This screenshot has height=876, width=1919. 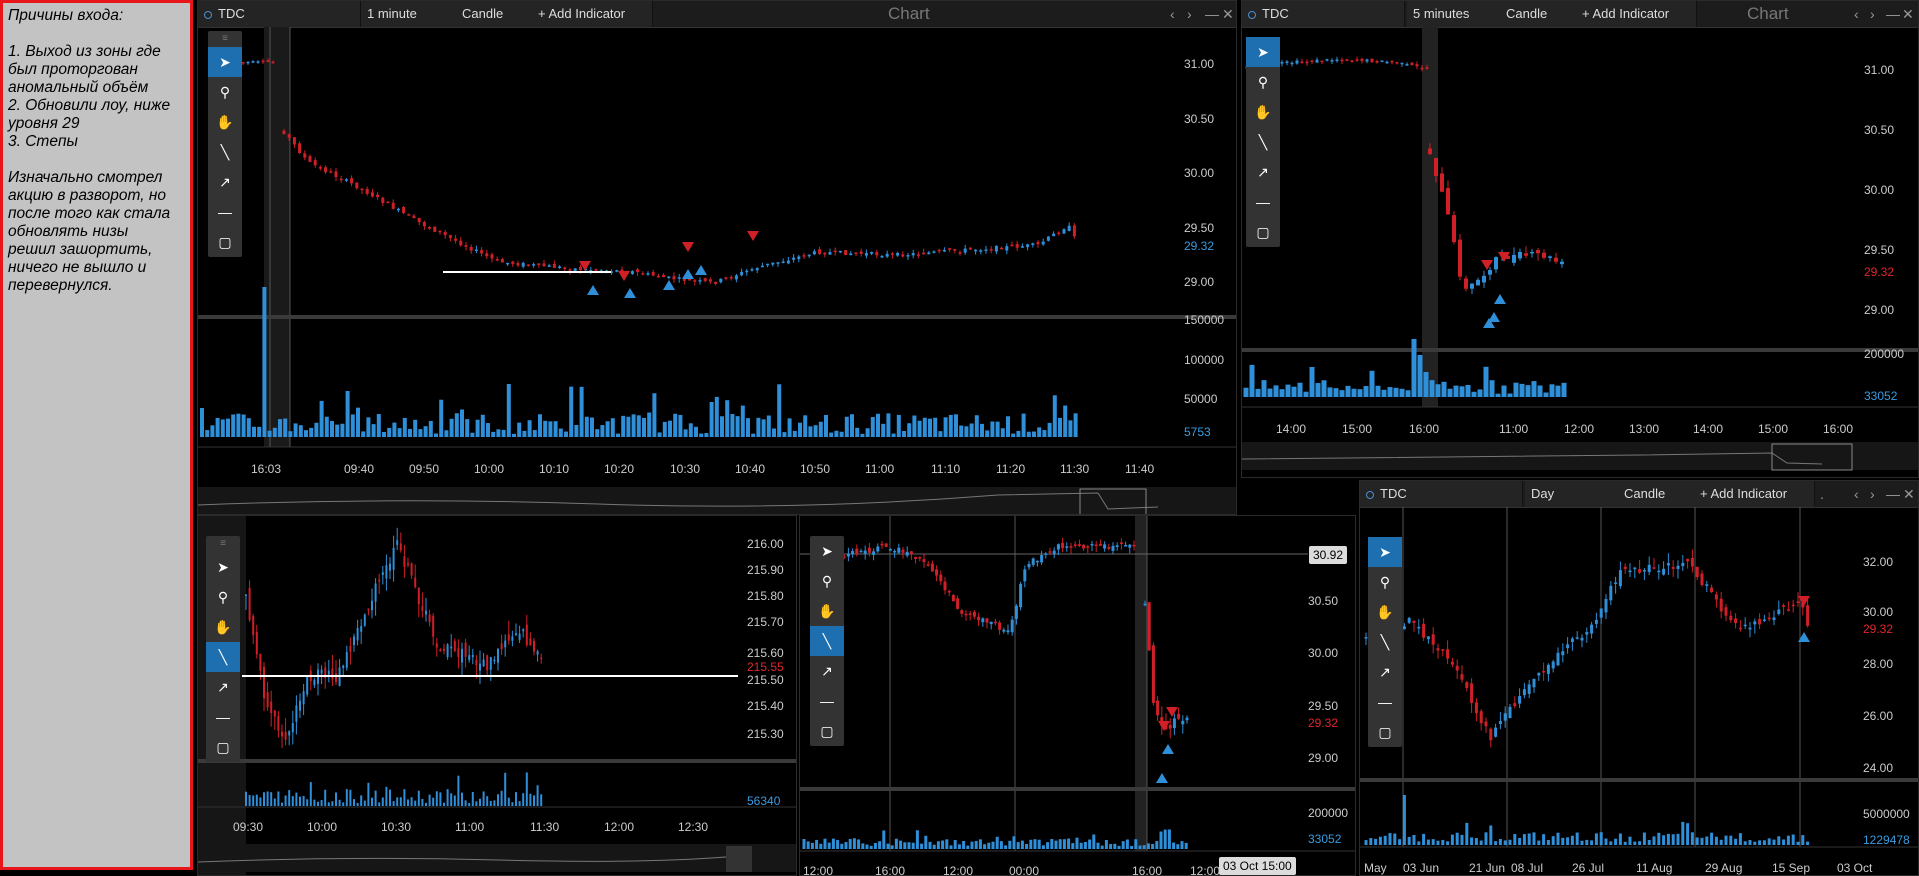 What do you see at coordinates (1457, 14) in the screenshot?
I see `interval-selector: 5 minutes` at bounding box center [1457, 14].